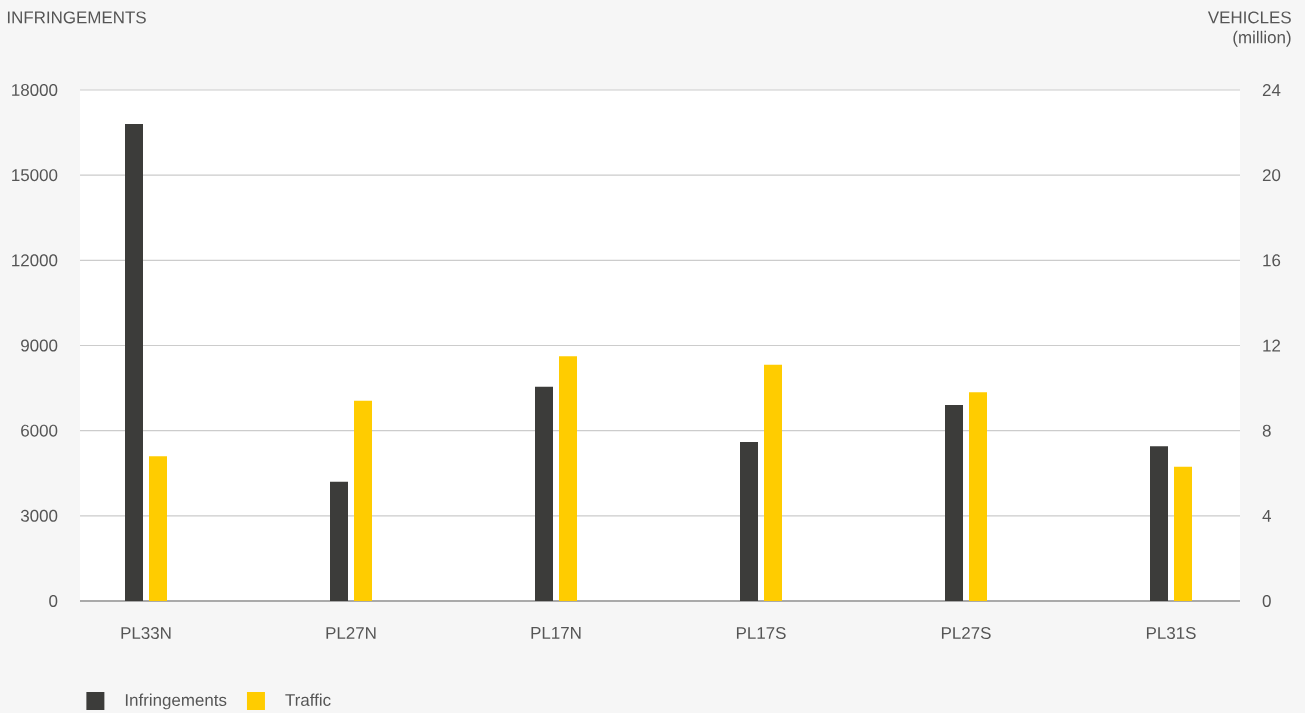  Describe the element at coordinates (966, 632) in the screenshot. I see `x-tick-label: PL27S` at that location.